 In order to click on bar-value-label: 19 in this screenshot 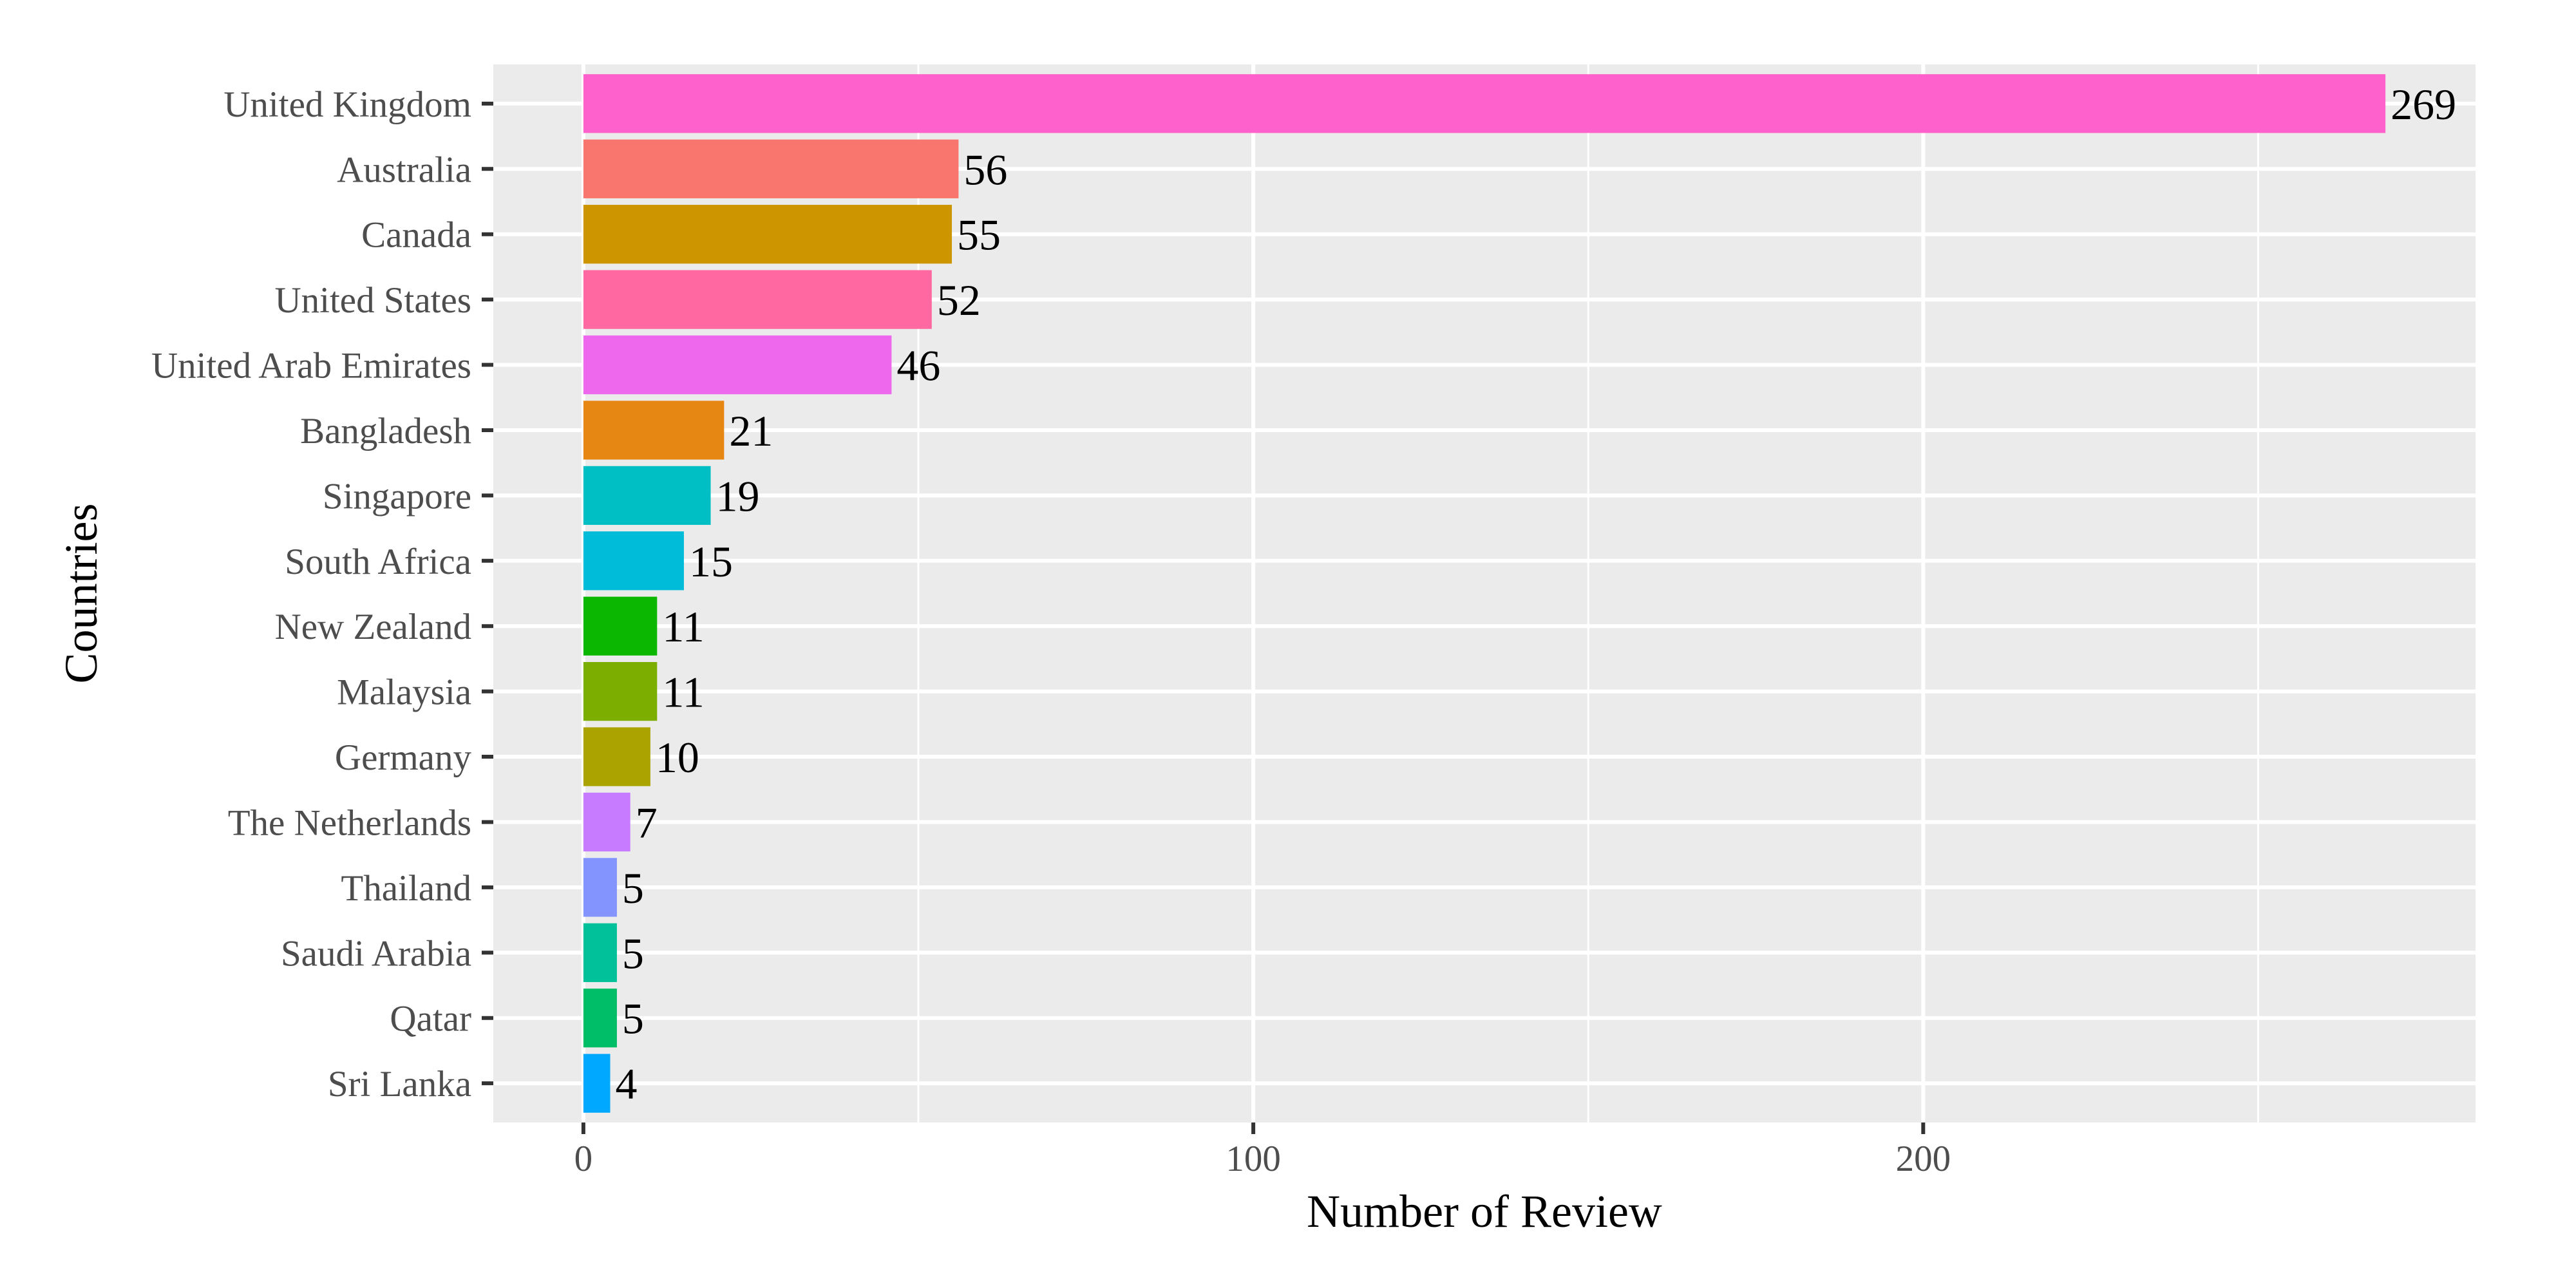, I will do `click(738, 496)`.